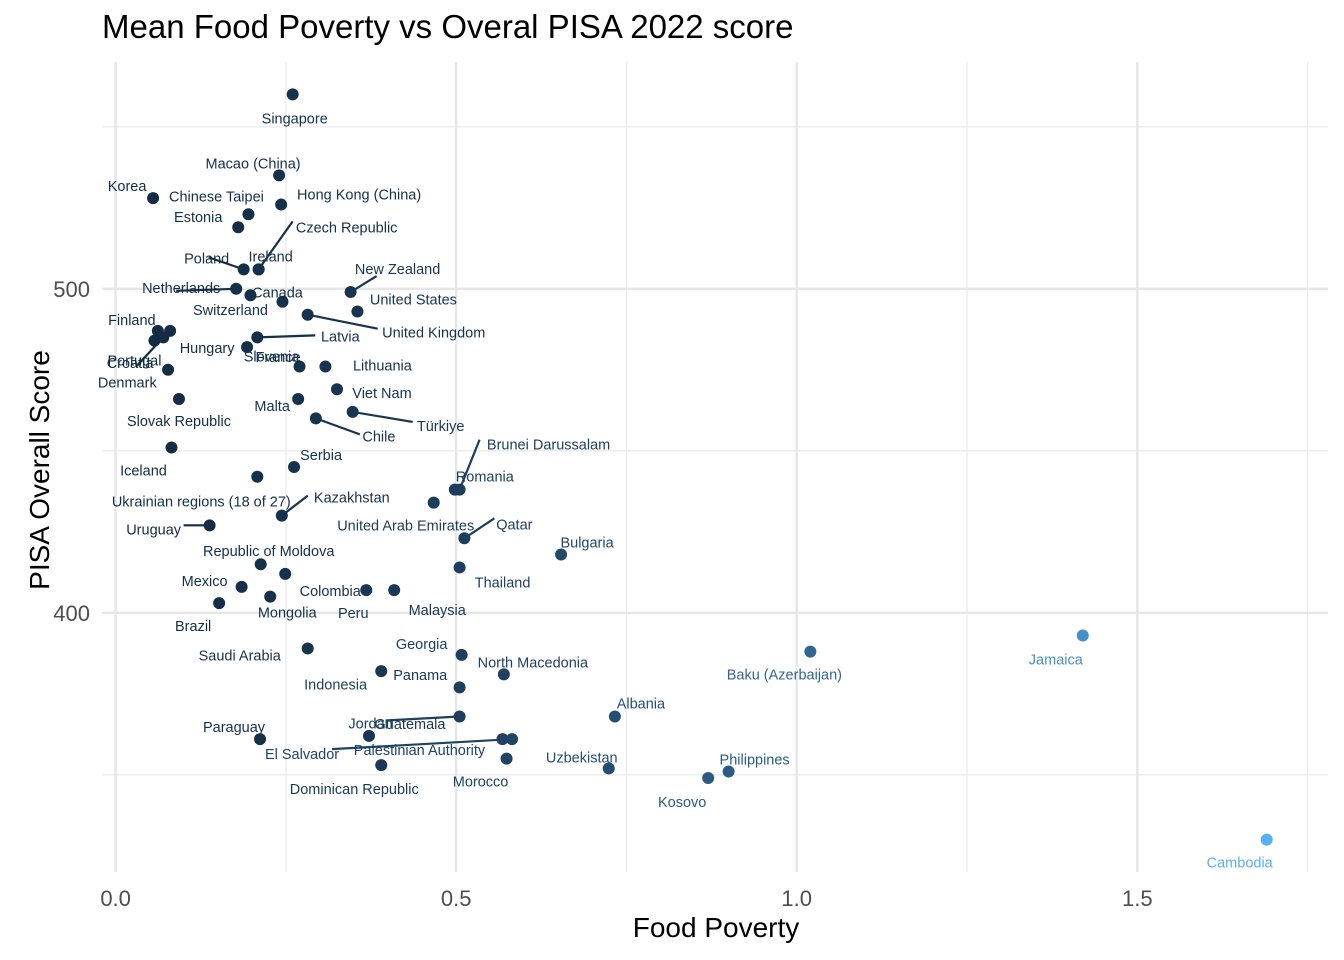 This screenshot has width=1344, height=960. I want to click on label-peru: Peru, so click(353, 614).